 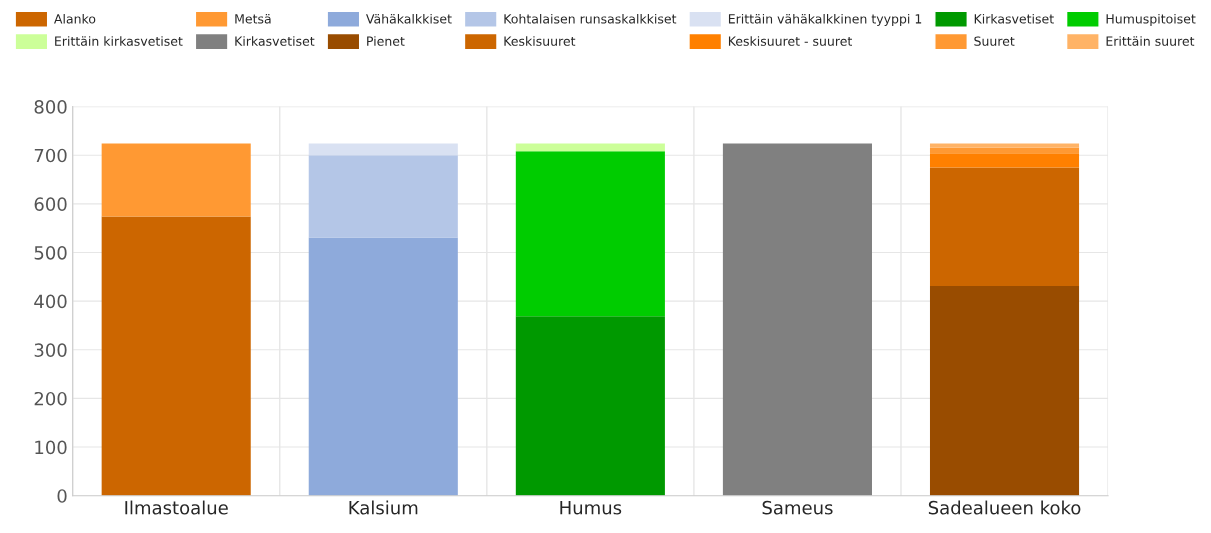 I want to click on y-tick-label: 300, so click(x=50, y=350).